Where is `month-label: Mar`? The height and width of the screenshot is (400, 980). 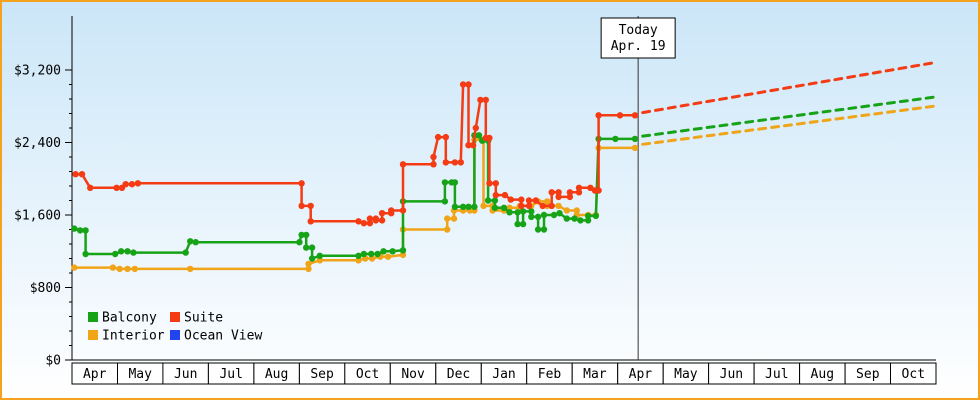 month-label: Mar is located at coordinates (595, 374).